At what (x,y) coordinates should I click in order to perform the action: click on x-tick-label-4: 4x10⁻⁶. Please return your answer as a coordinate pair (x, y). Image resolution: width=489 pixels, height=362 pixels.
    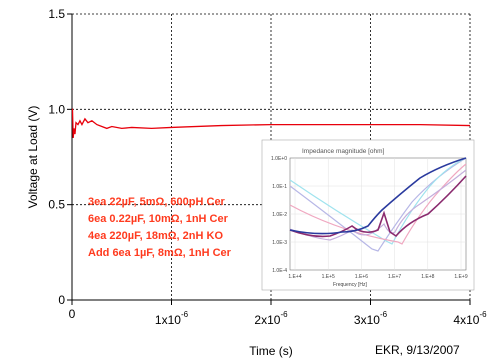
    Looking at the image, I should click on (470, 318).